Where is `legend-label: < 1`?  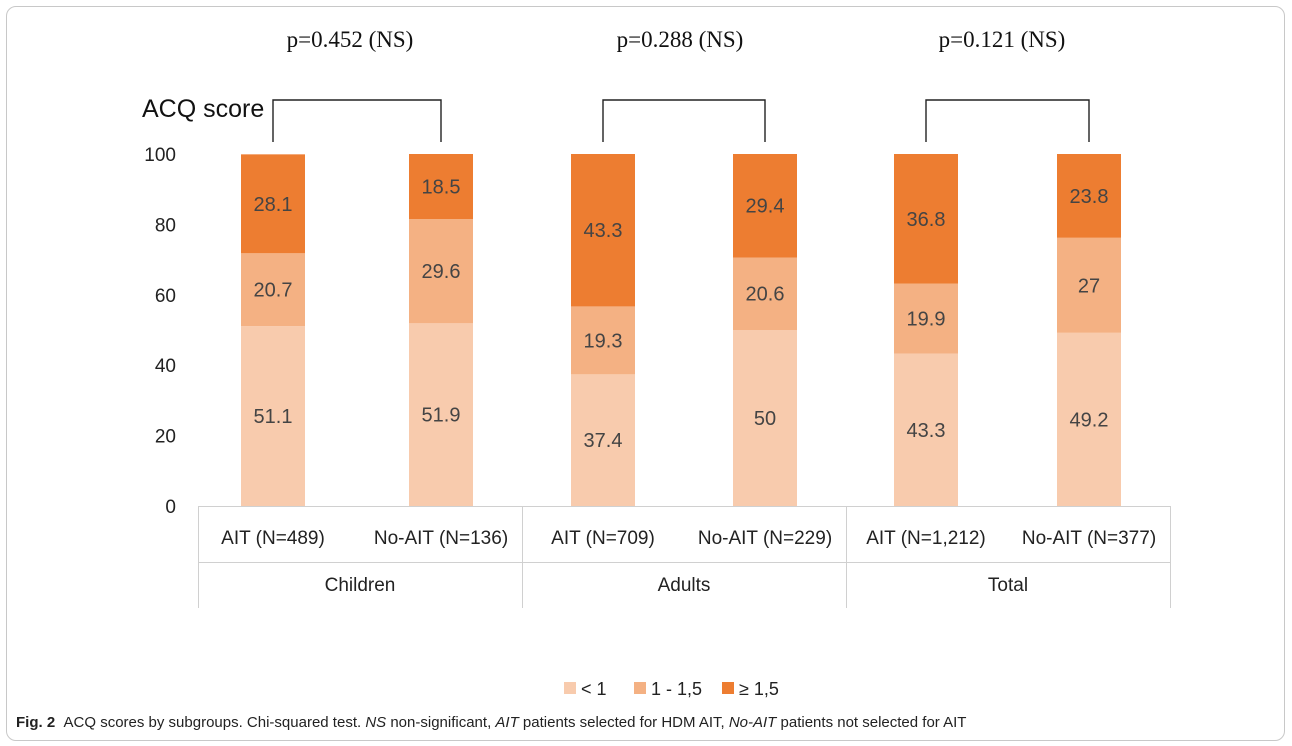
legend-label: < 1 is located at coordinates (594, 689).